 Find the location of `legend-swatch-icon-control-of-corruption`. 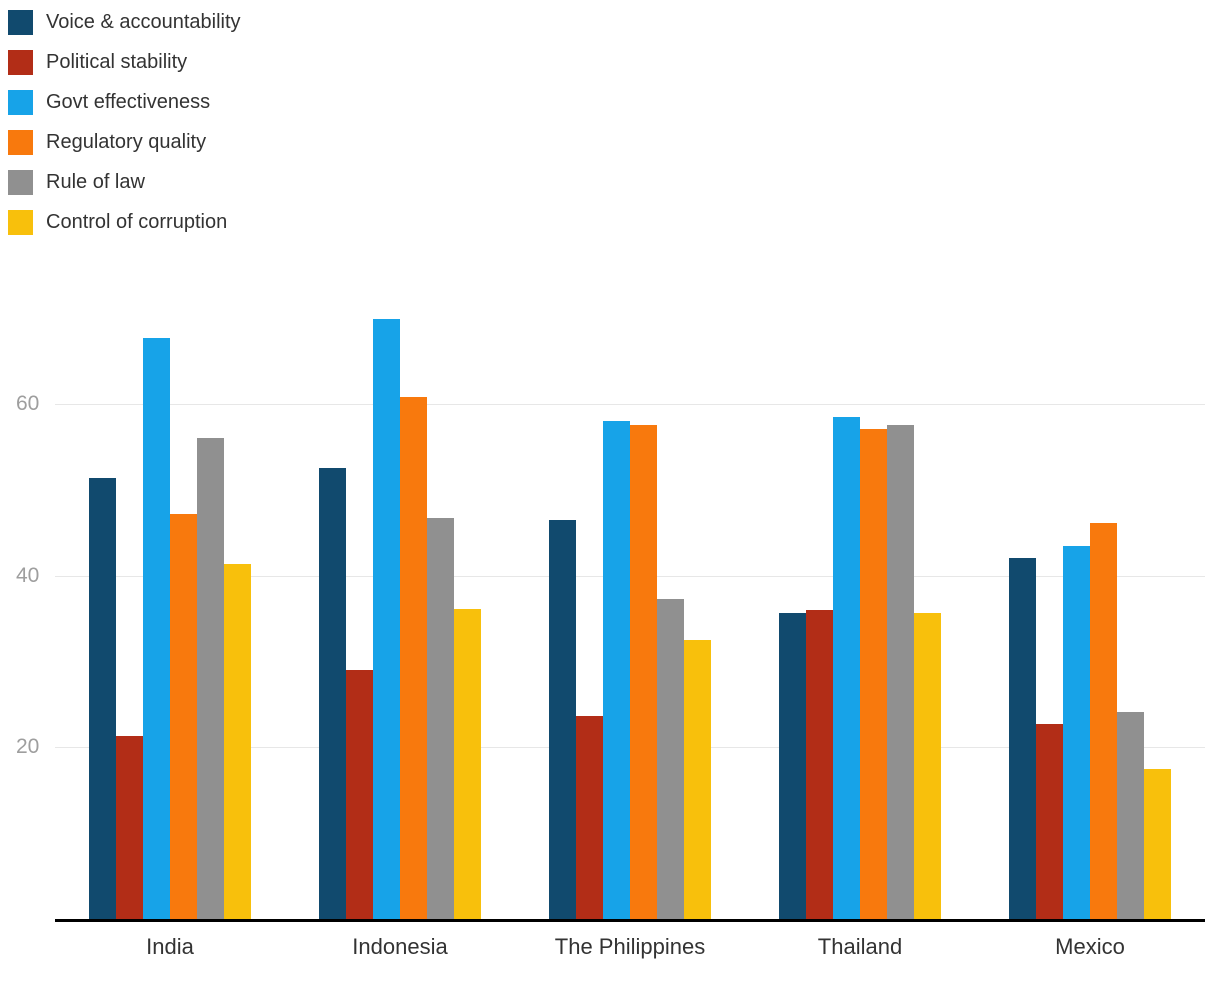

legend-swatch-icon-control-of-corruption is located at coordinates (20, 222).